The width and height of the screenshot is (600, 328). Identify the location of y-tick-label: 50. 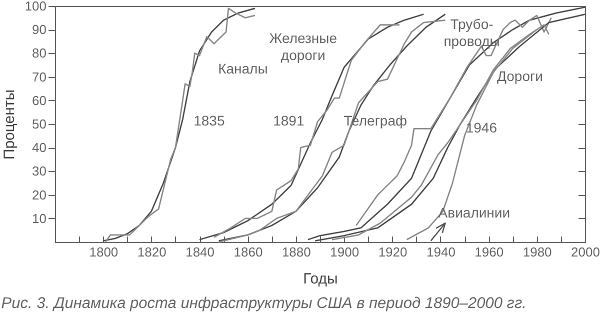
(39, 124).